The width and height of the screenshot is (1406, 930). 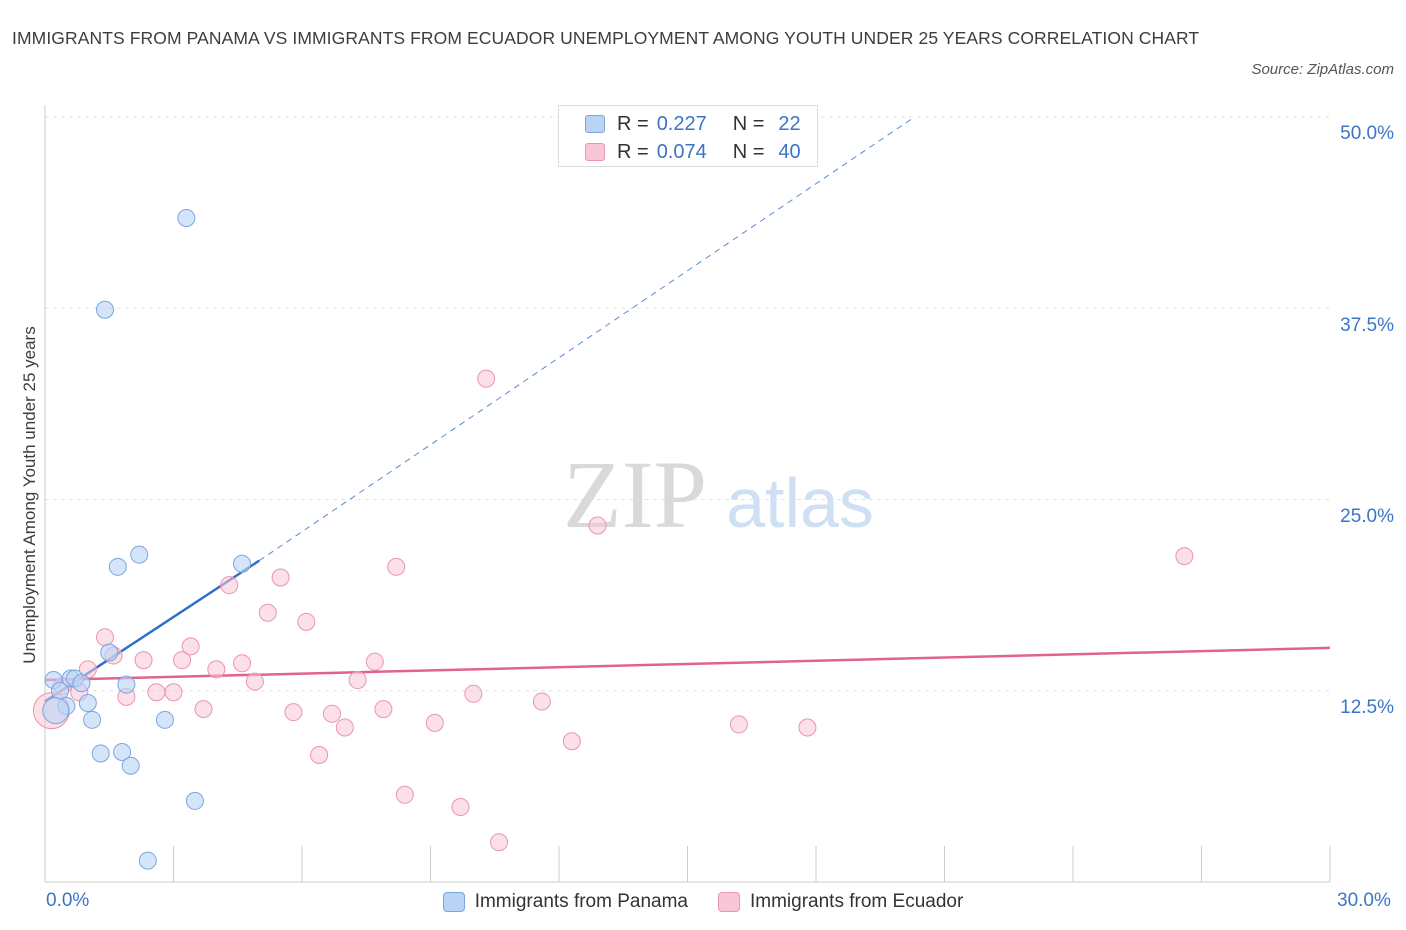 What do you see at coordinates (800, 503) in the screenshot?
I see `watermark-atlas: atlas` at bounding box center [800, 503].